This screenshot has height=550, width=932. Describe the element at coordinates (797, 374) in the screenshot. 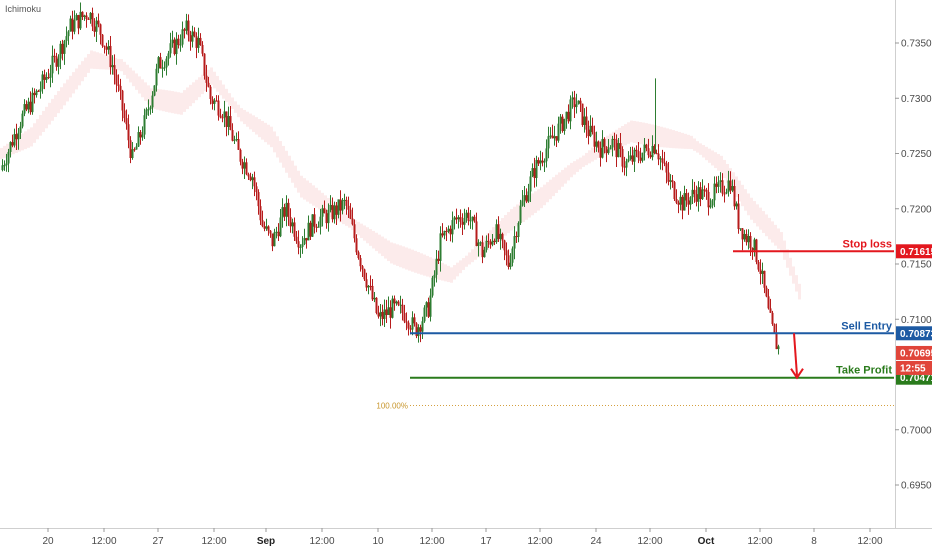

I see `down-arrow-head-icon` at that location.